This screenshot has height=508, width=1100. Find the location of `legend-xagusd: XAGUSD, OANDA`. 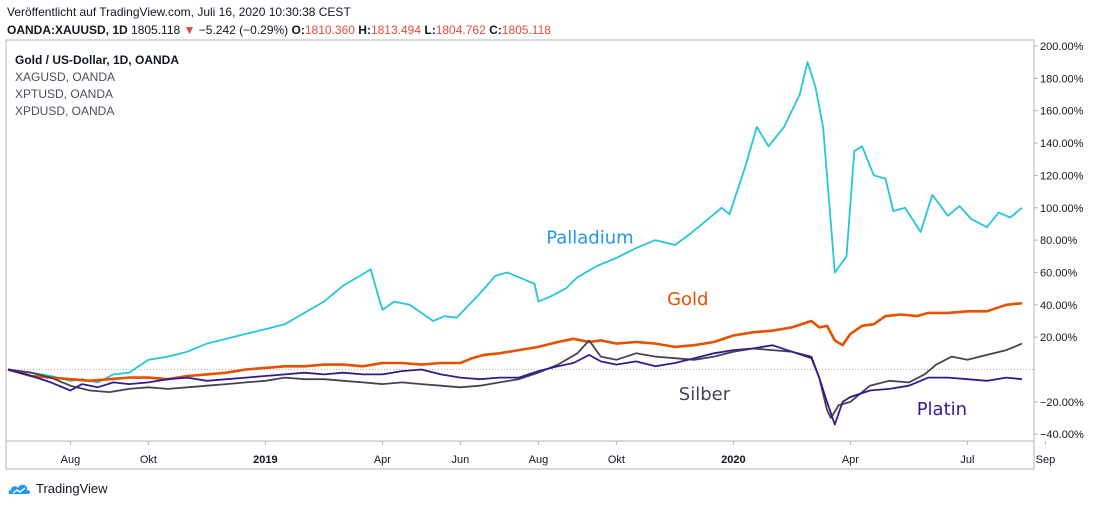

legend-xagusd: XAGUSD, OANDA is located at coordinates (65, 77).